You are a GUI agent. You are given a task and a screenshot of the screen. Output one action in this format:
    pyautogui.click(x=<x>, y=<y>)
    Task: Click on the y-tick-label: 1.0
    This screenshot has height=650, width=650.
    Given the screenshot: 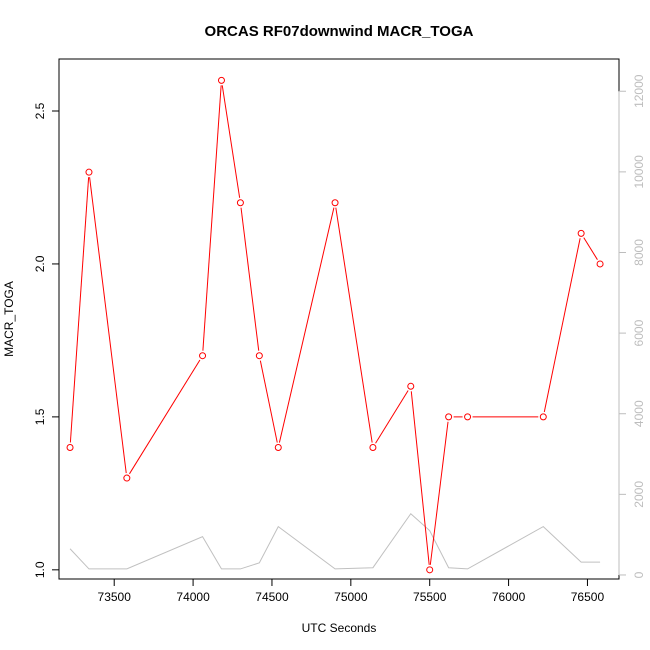 What is the action you would take?
    pyautogui.click(x=40, y=569)
    